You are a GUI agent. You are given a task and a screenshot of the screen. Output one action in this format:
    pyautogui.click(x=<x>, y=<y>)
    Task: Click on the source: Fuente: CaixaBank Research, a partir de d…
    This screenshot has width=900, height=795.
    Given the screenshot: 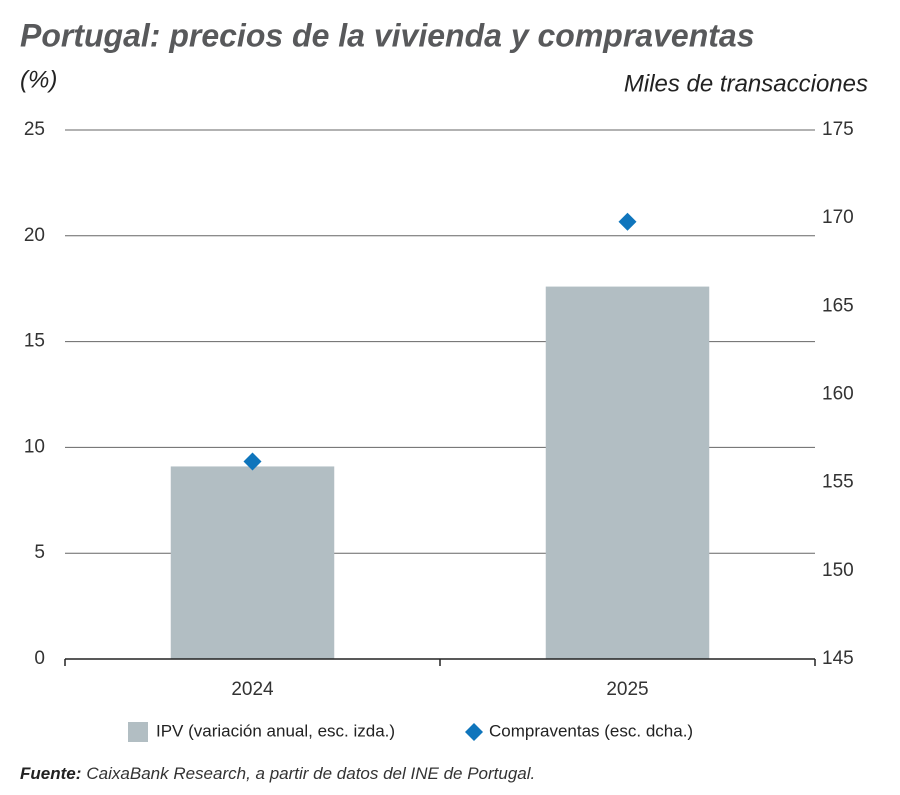 What is the action you would take?
    pyautogui.click(x=277, y=774)
    